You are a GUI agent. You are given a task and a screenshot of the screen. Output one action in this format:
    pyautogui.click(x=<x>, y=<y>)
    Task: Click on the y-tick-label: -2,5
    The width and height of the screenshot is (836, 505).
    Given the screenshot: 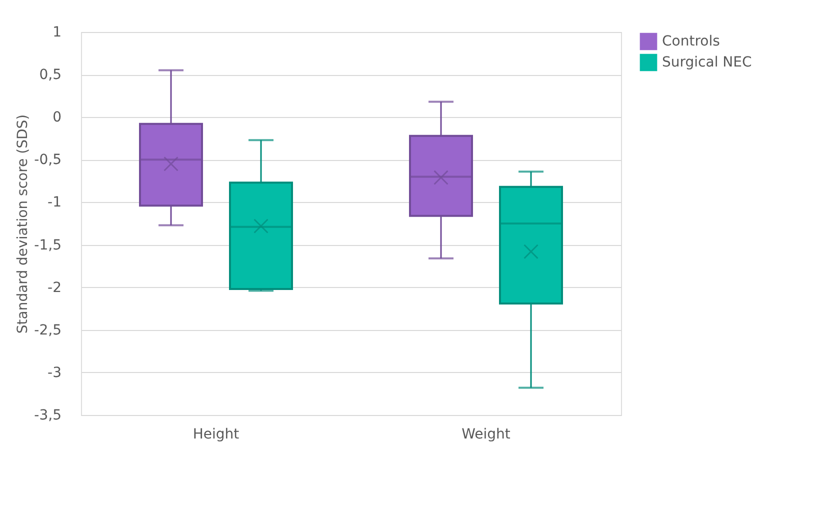 What is the action you would take?
    pyautogui.click(x=48, y=330)
    